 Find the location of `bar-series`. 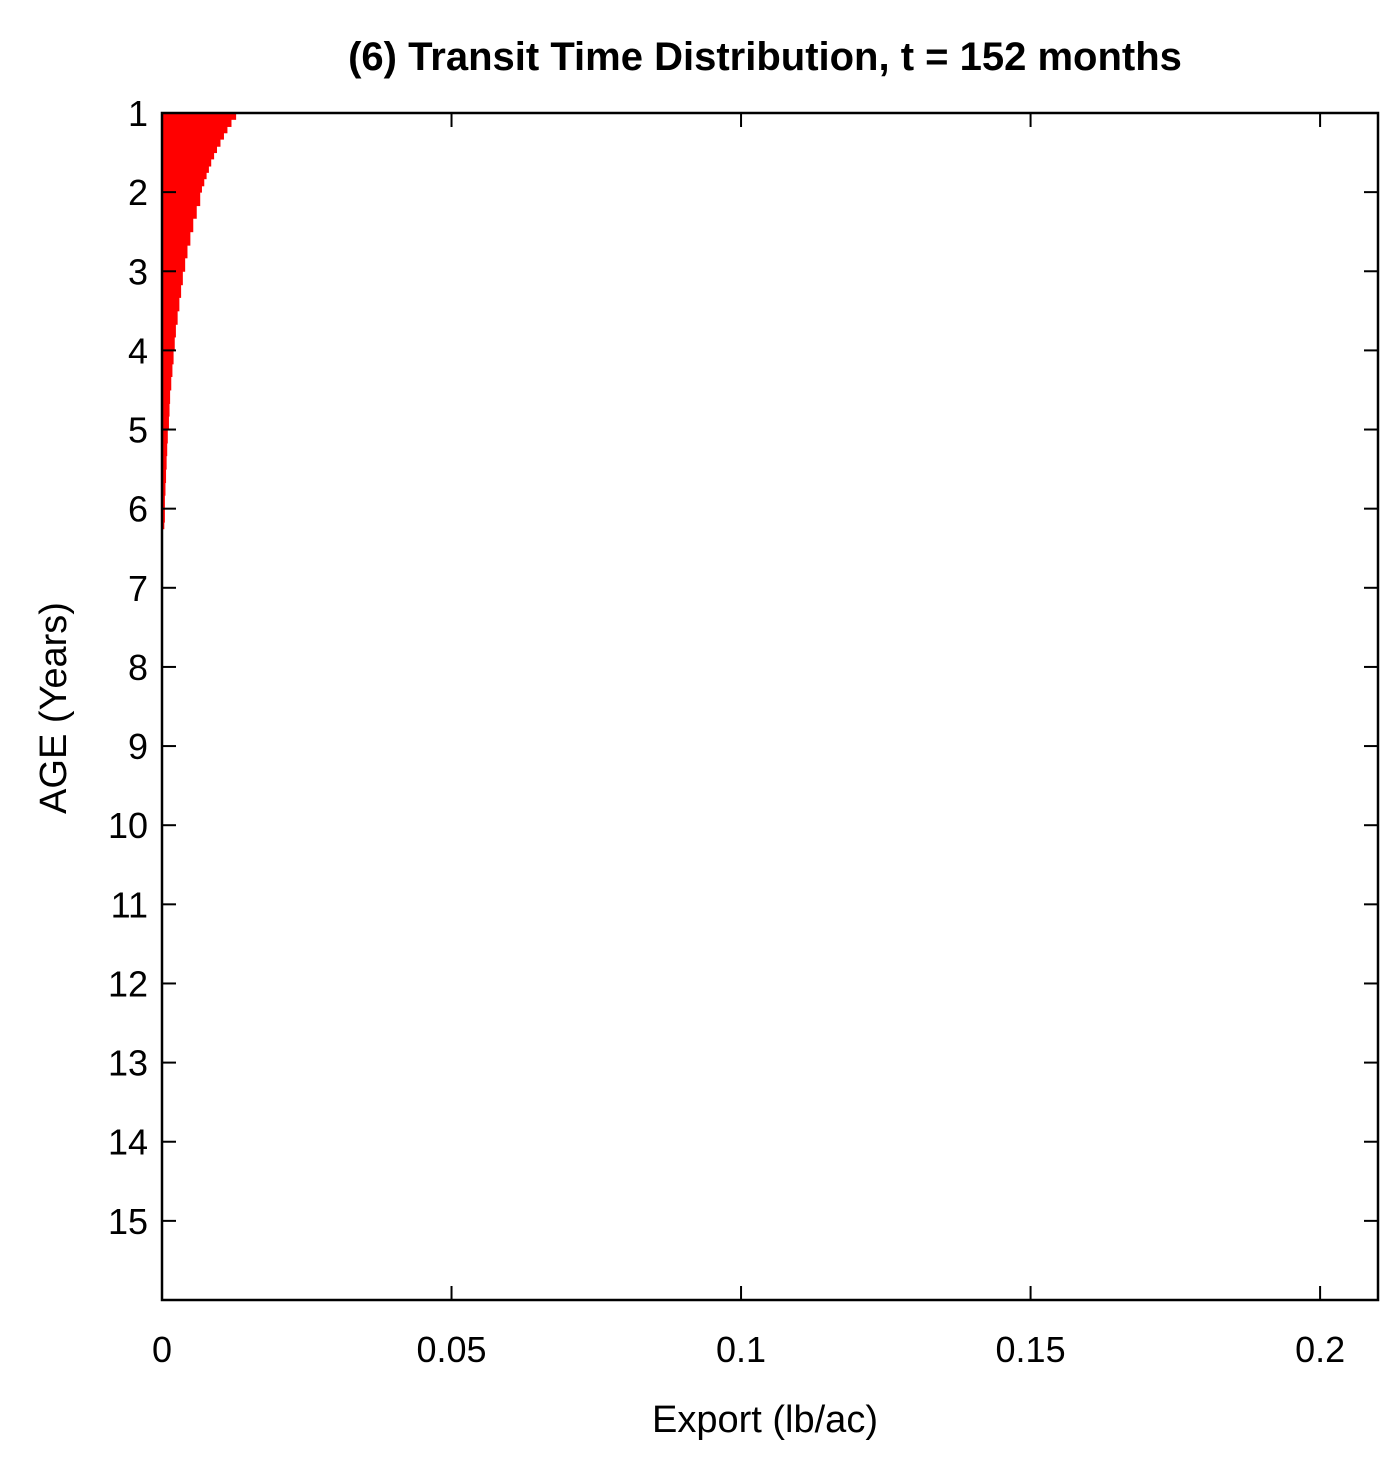

bar-series is located at coordinates (199, 321).